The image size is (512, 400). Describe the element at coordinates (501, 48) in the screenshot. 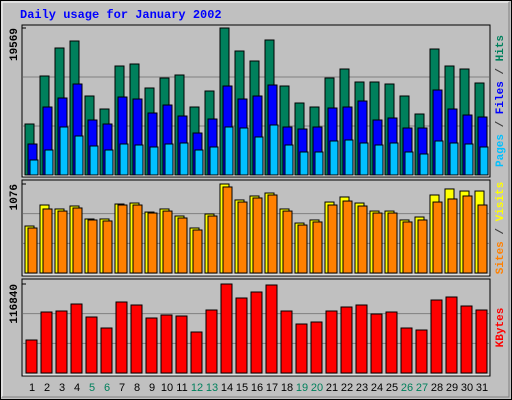

I see `legend-entry: Hits` at that location.